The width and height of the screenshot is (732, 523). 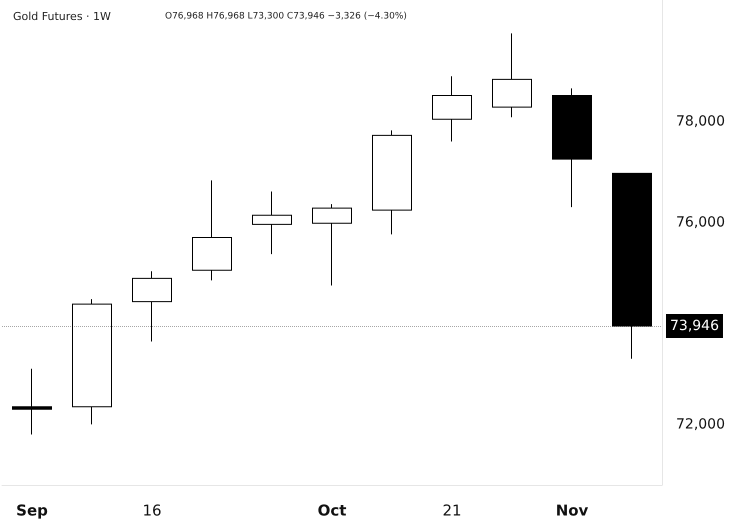 I want to click on text: Gold Futures · 1W, so click(x=62, y=16).